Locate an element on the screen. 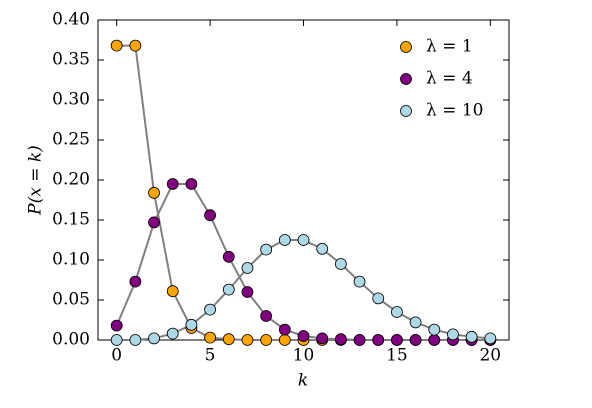 Image resolution: width=592 pixels, height=408 pixels. x-tick-label: 10 is located at coordinates (304, 356).